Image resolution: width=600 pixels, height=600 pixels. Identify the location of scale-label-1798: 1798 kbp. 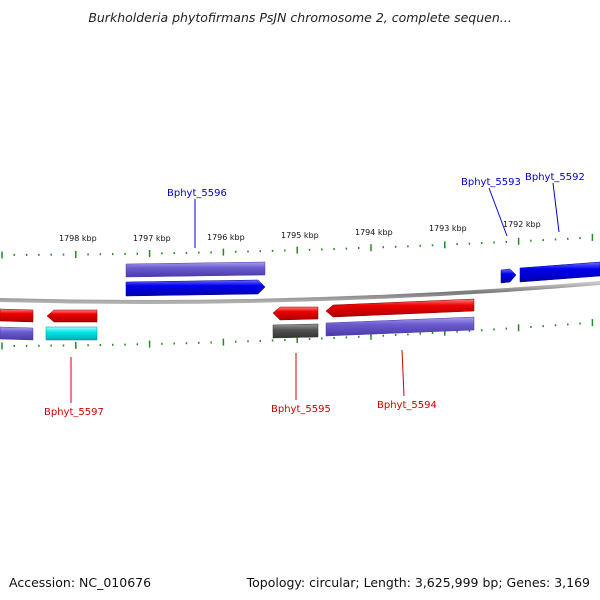
(78, 238).